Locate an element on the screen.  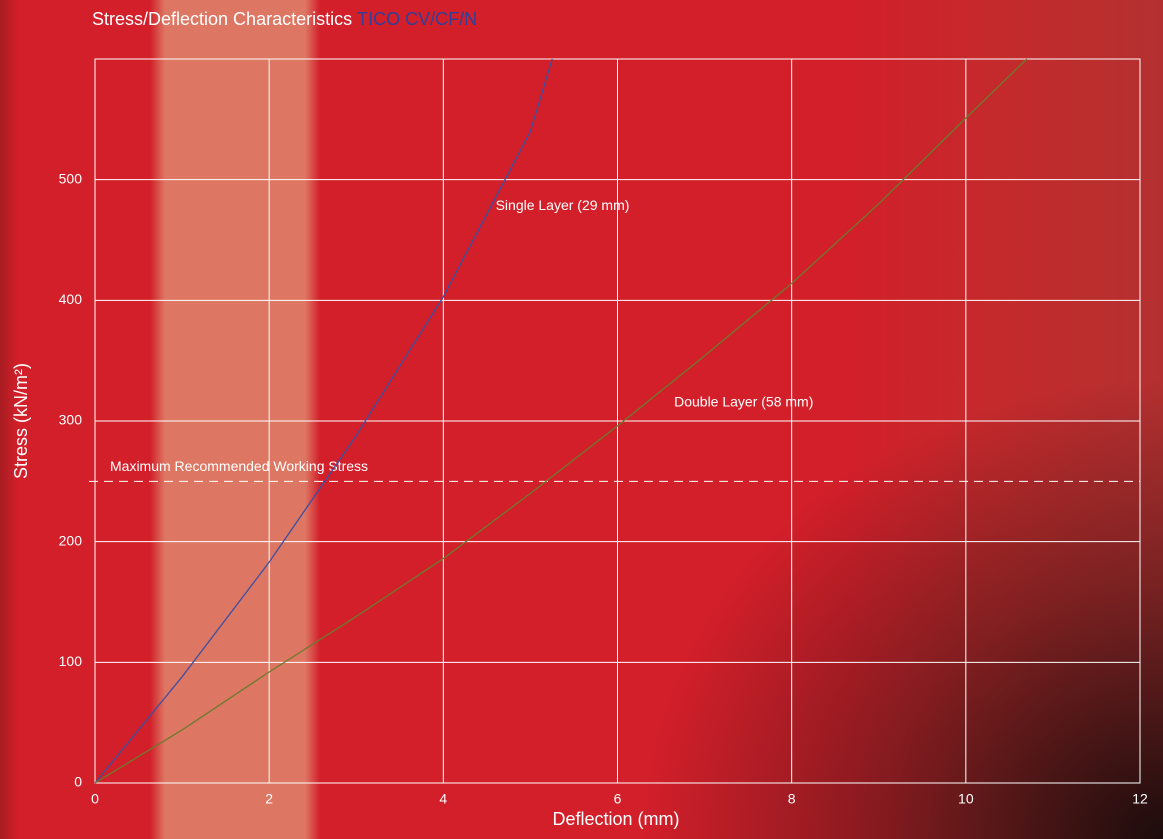
series-label: Single Layer (29 mm) is located at coordinates (563, 205).